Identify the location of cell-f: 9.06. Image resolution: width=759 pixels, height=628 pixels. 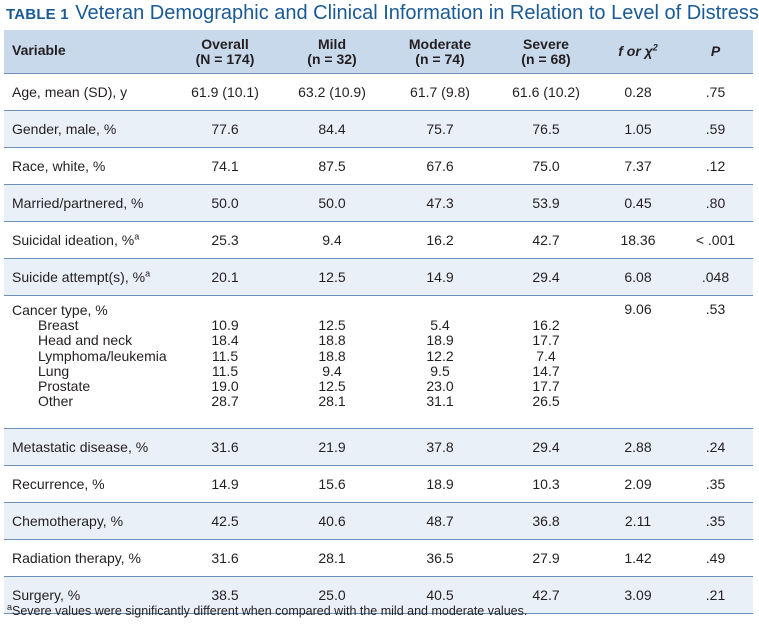
(638, 362).